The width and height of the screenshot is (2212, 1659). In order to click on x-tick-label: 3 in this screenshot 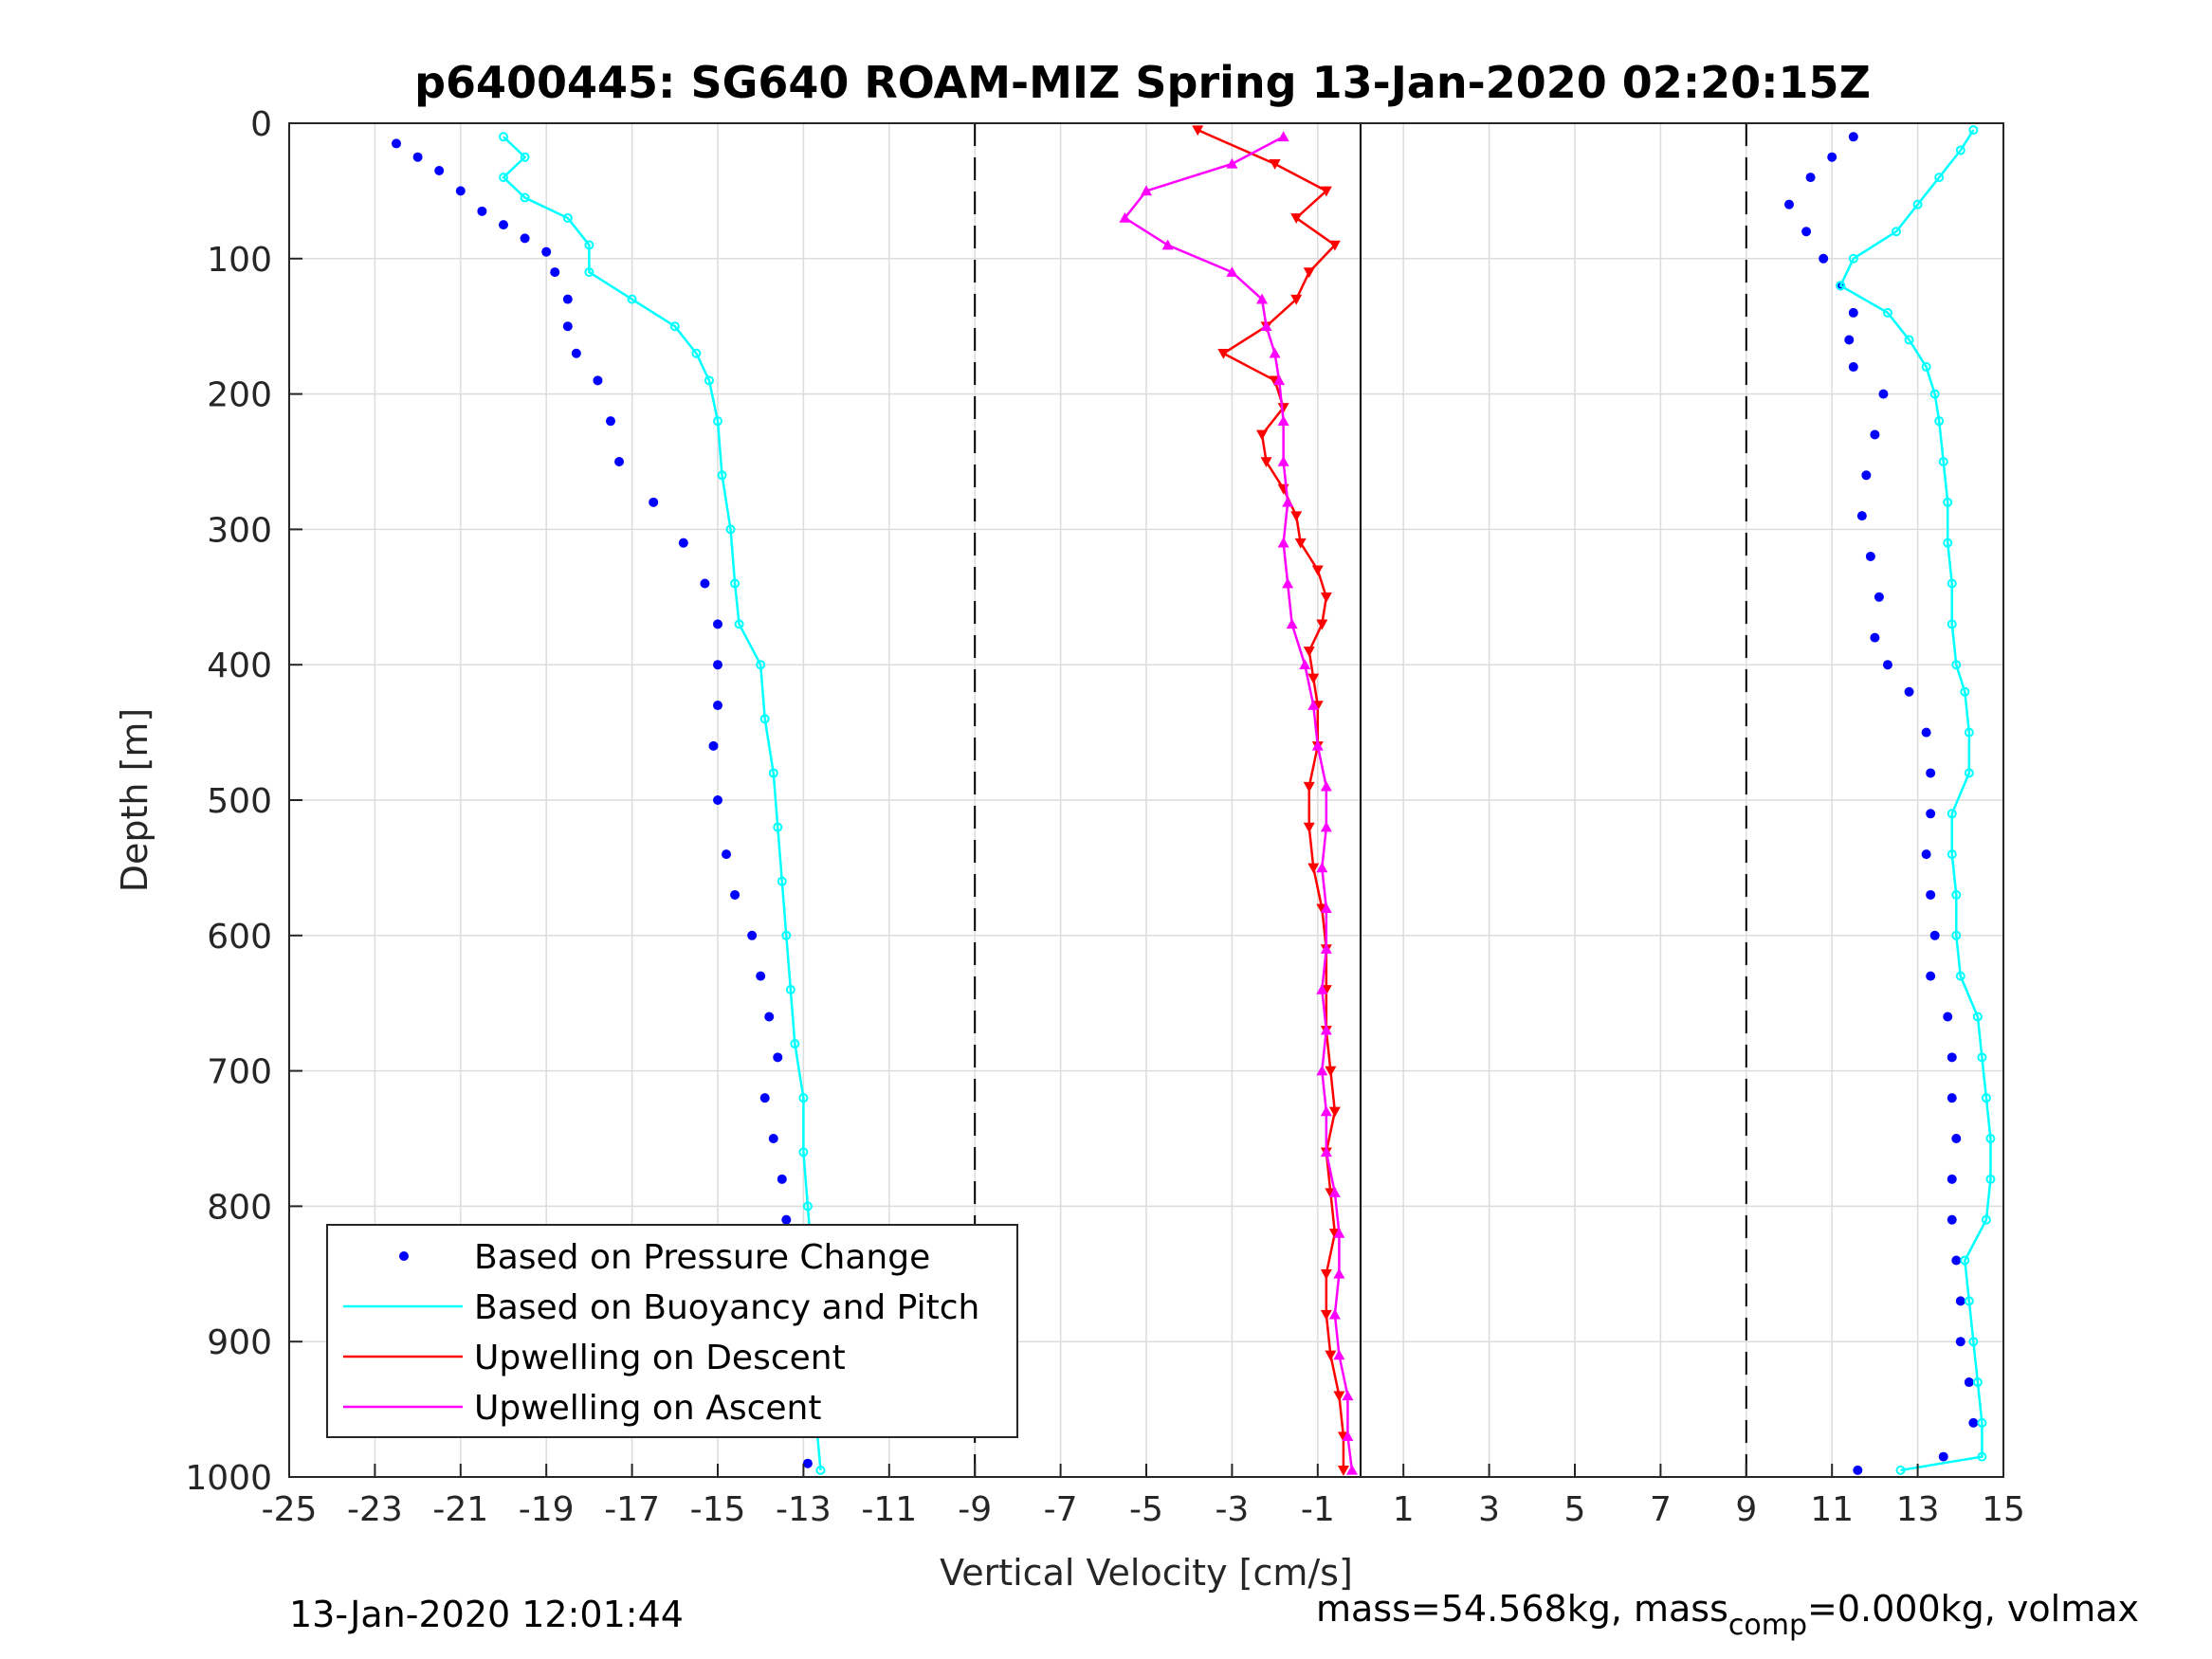, I will do `click(1489, 1509)`.